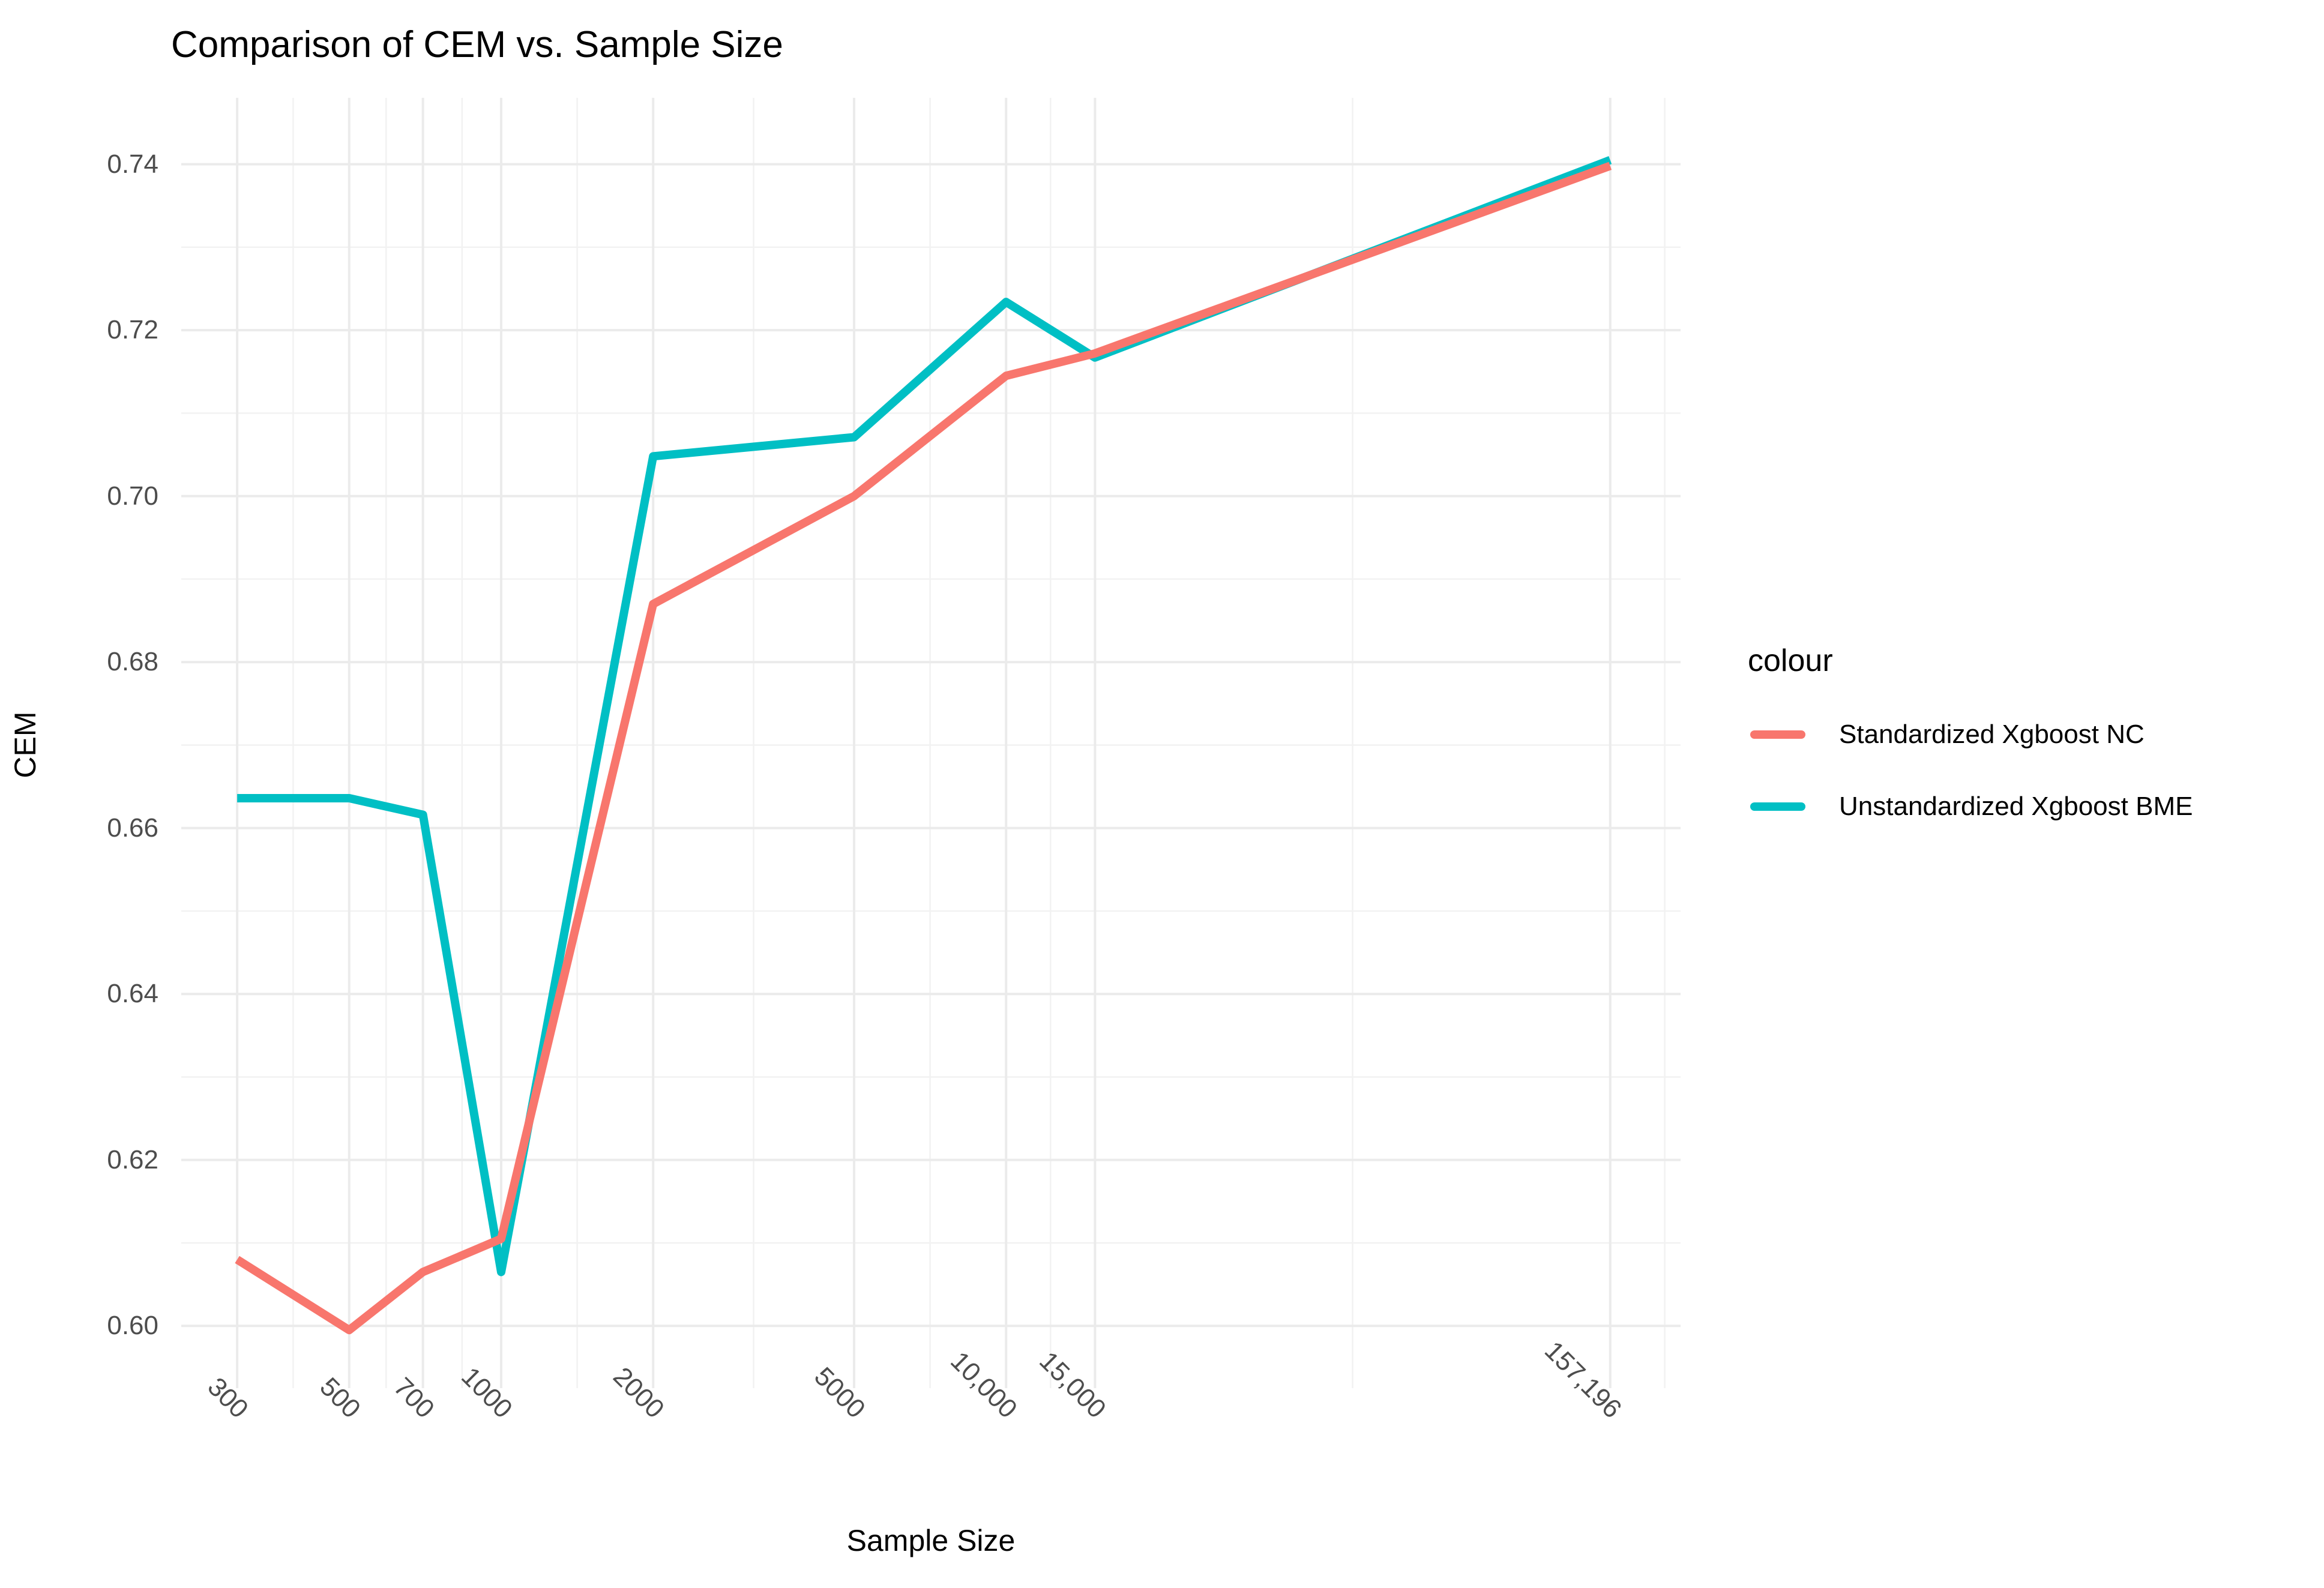 The image size is (2324, 1588). I want to click on y-tick-label: 0.68, so click(132, 662).